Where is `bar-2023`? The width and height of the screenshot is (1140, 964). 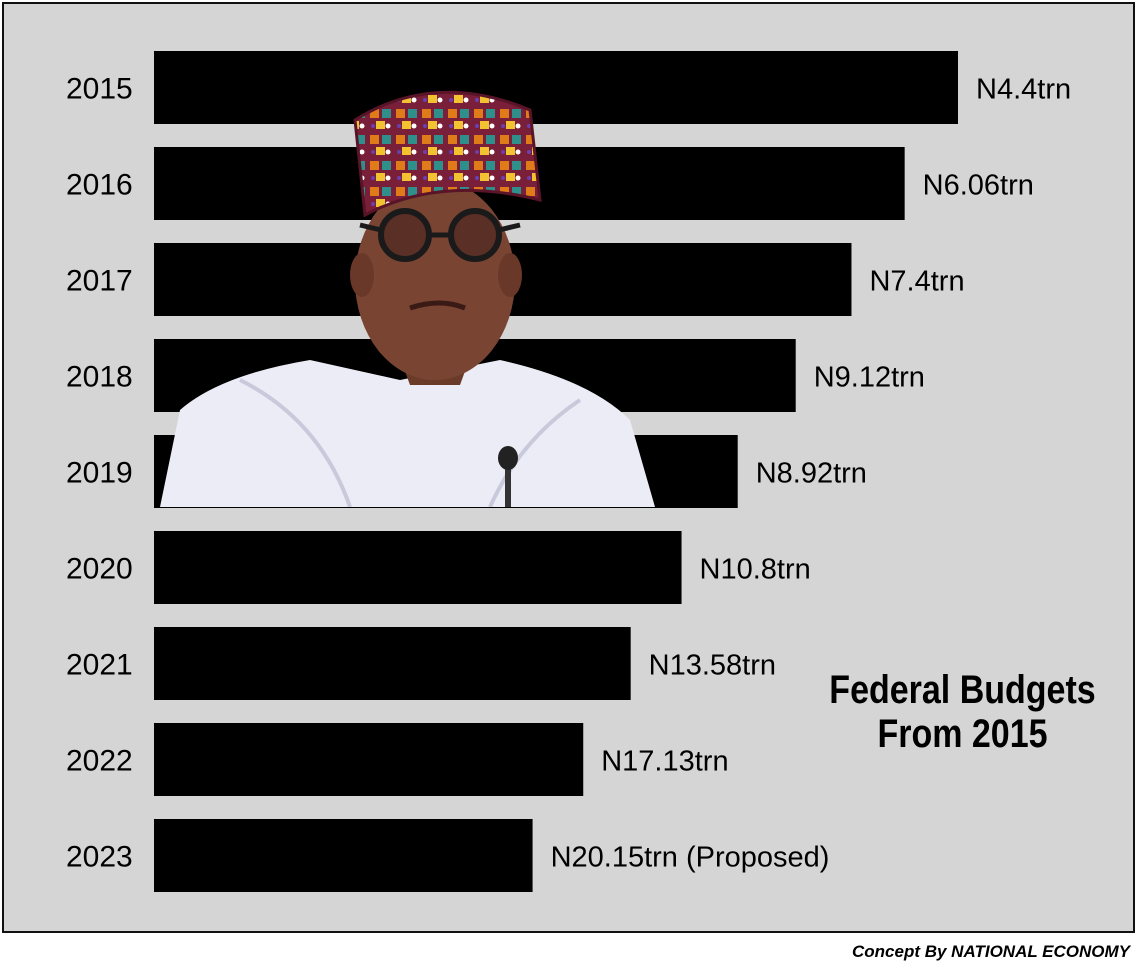 bar-2023 is located at coordinates (343, 855).